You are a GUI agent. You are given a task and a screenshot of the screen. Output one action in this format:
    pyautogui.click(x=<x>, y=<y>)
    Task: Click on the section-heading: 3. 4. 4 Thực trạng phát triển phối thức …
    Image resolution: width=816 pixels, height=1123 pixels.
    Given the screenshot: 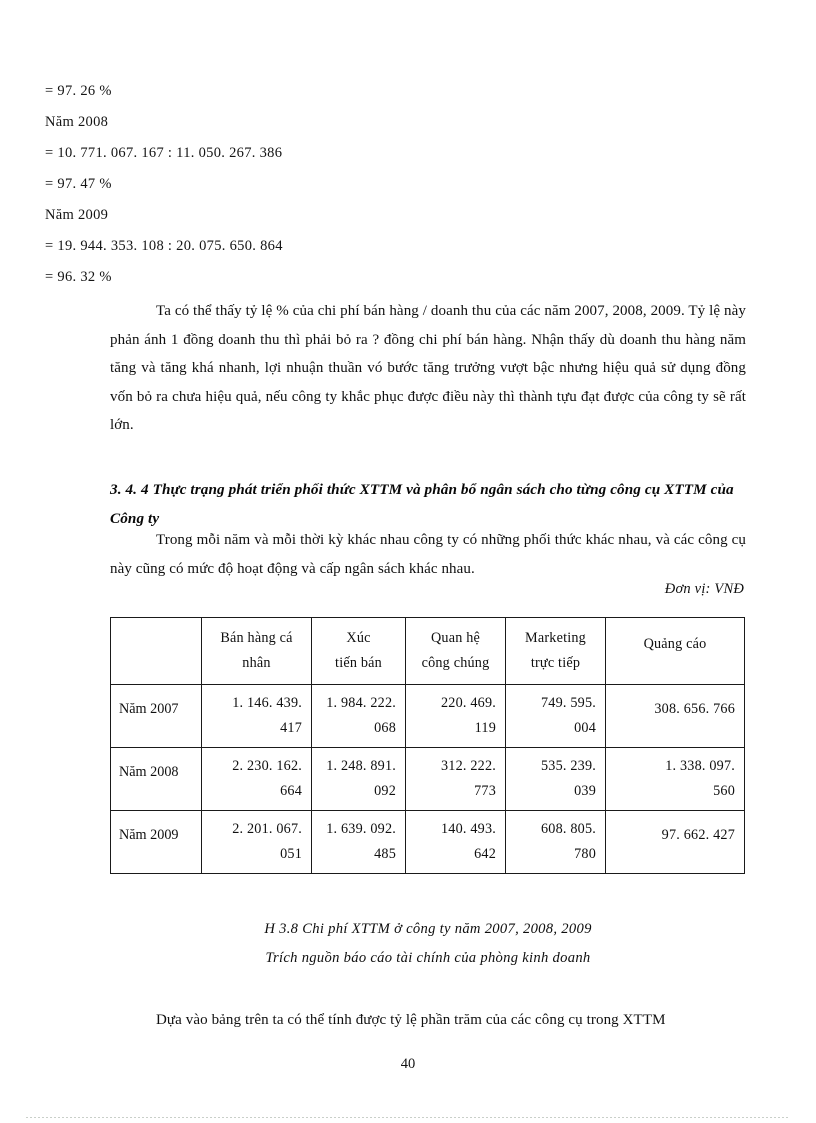 What is the action you would take?
    pyautogui.click(x=422, y=503)
    